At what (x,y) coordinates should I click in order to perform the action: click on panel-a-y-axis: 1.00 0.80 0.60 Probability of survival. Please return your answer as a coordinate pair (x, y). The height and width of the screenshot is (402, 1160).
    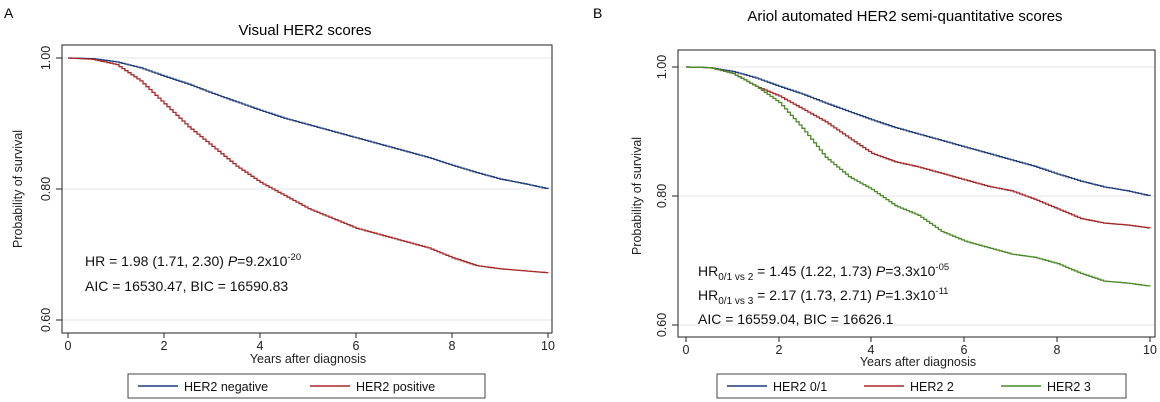
    Looking at the image, I should click on (36, 189).